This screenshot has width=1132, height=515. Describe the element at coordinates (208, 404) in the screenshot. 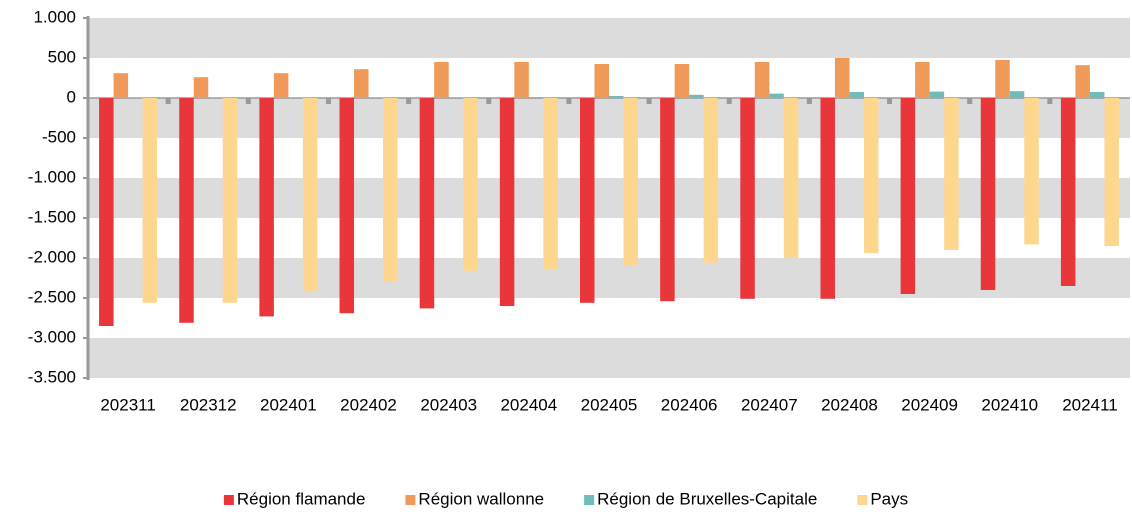

I see `x-tick-label: 202312` at that location.